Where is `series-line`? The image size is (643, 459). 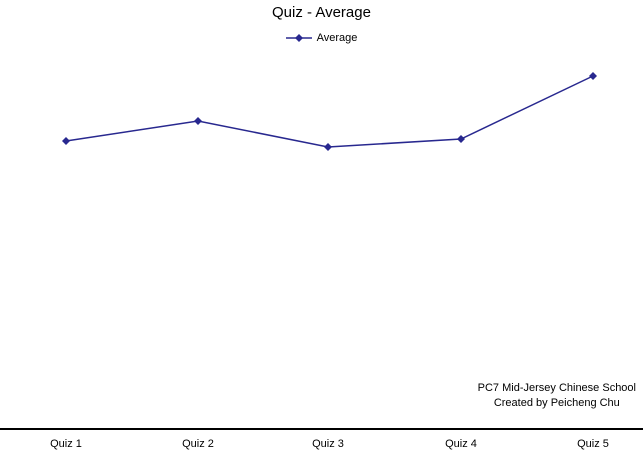
series-line is located at coordinates (329, 111).